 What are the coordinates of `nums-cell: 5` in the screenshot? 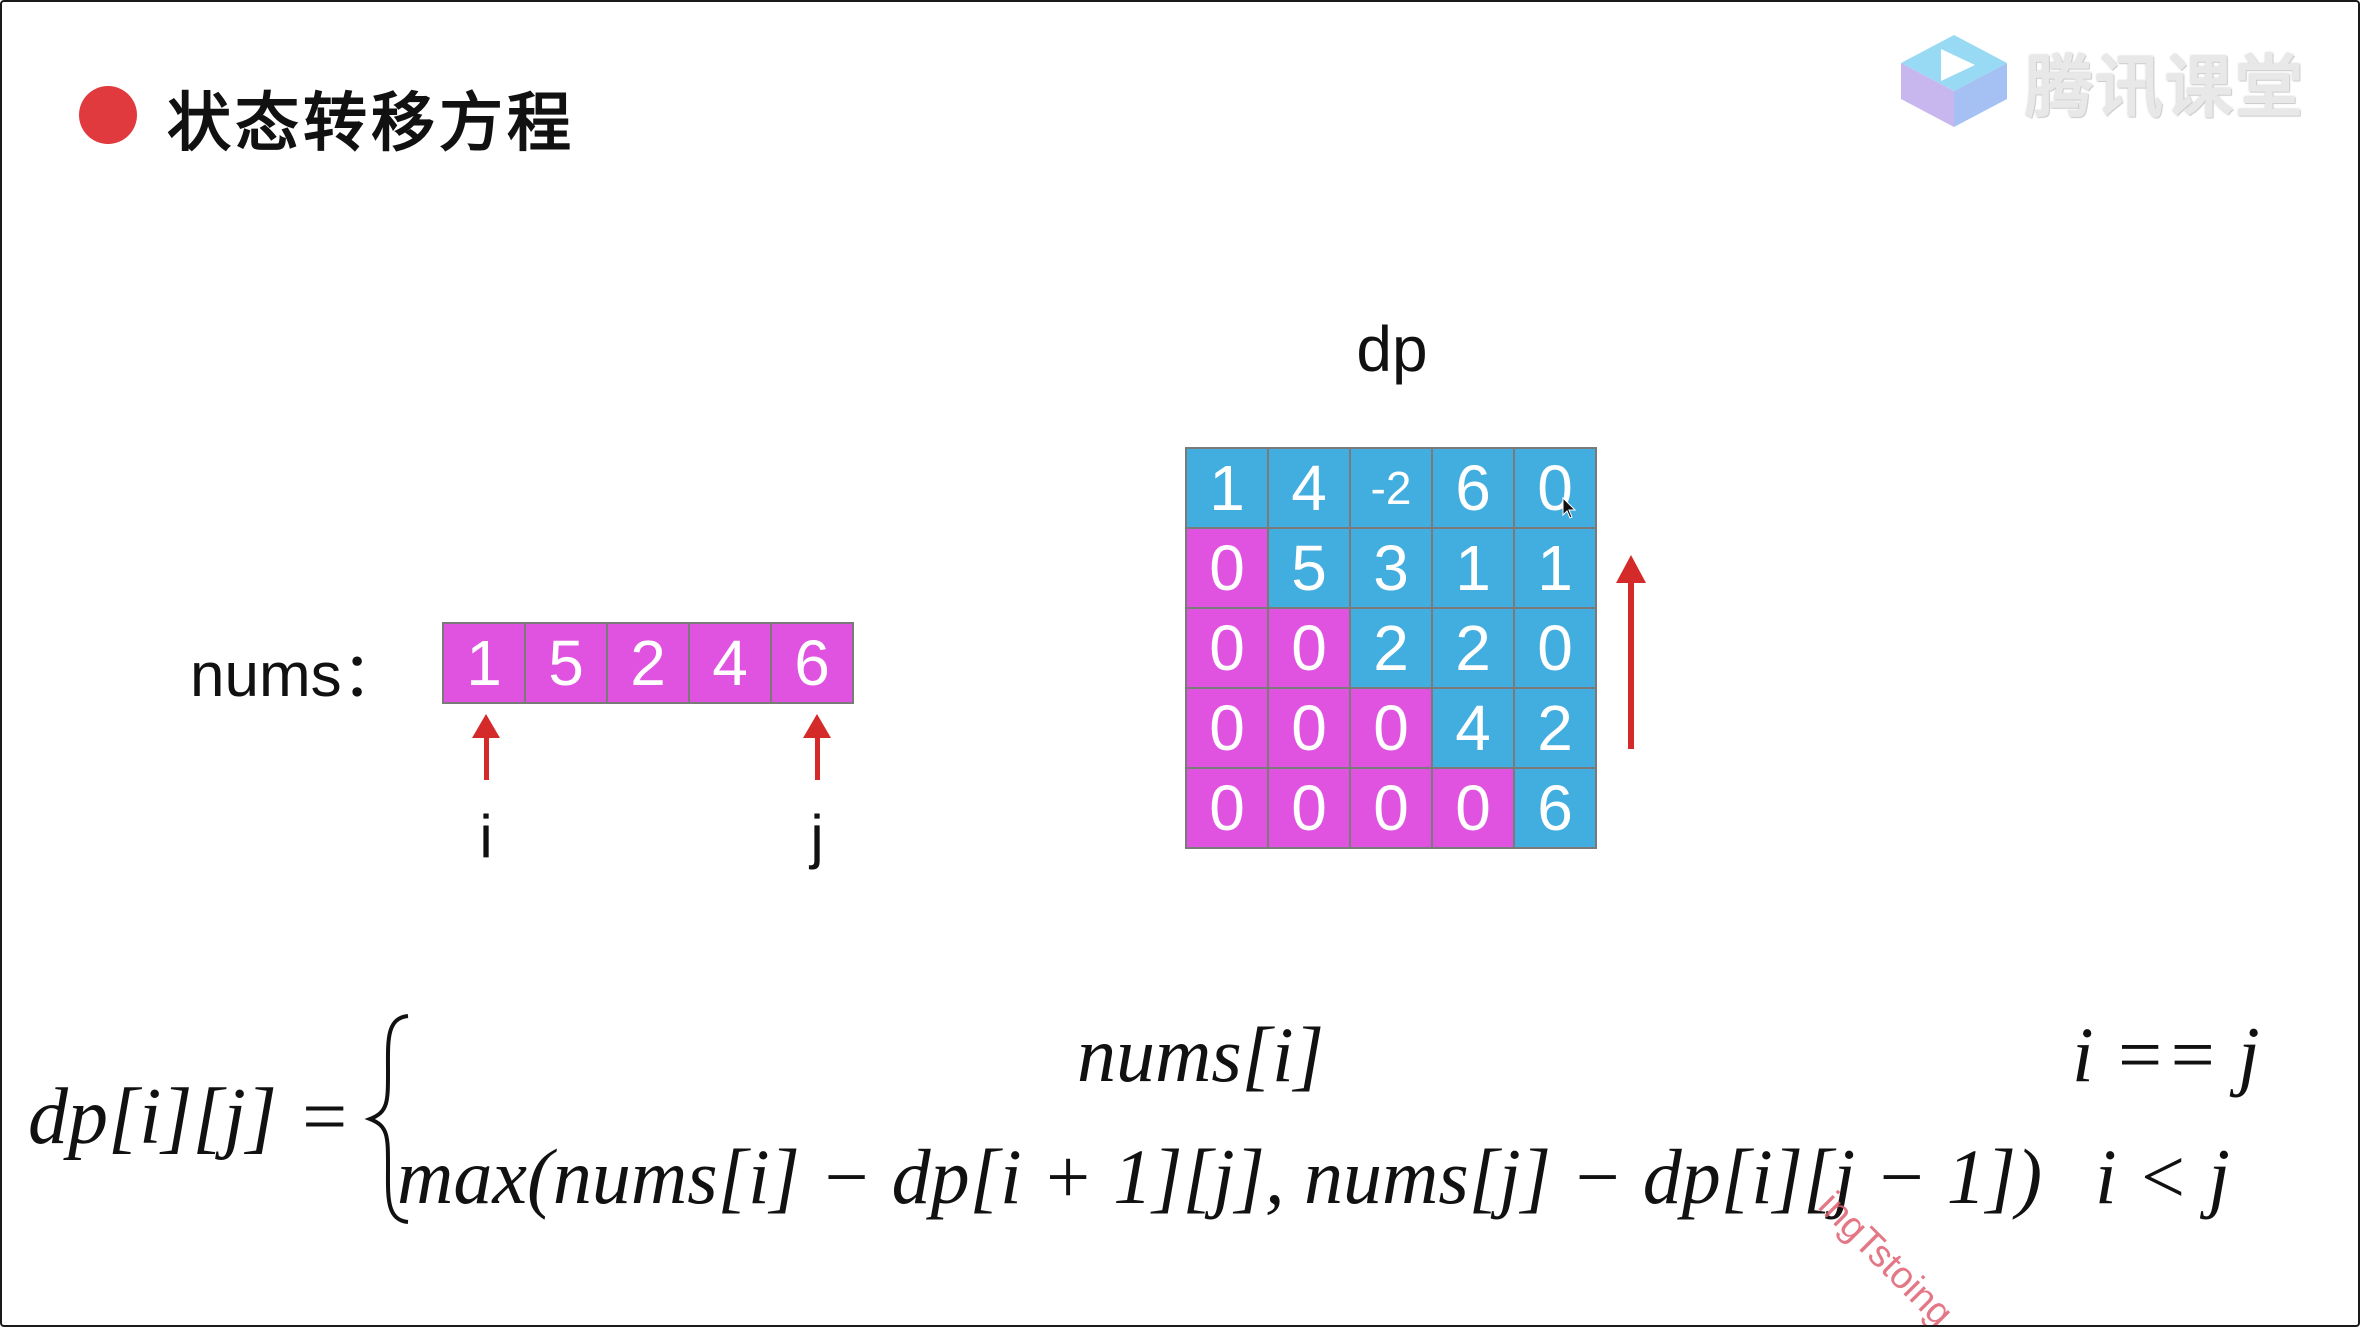 It's located at (565, 663).